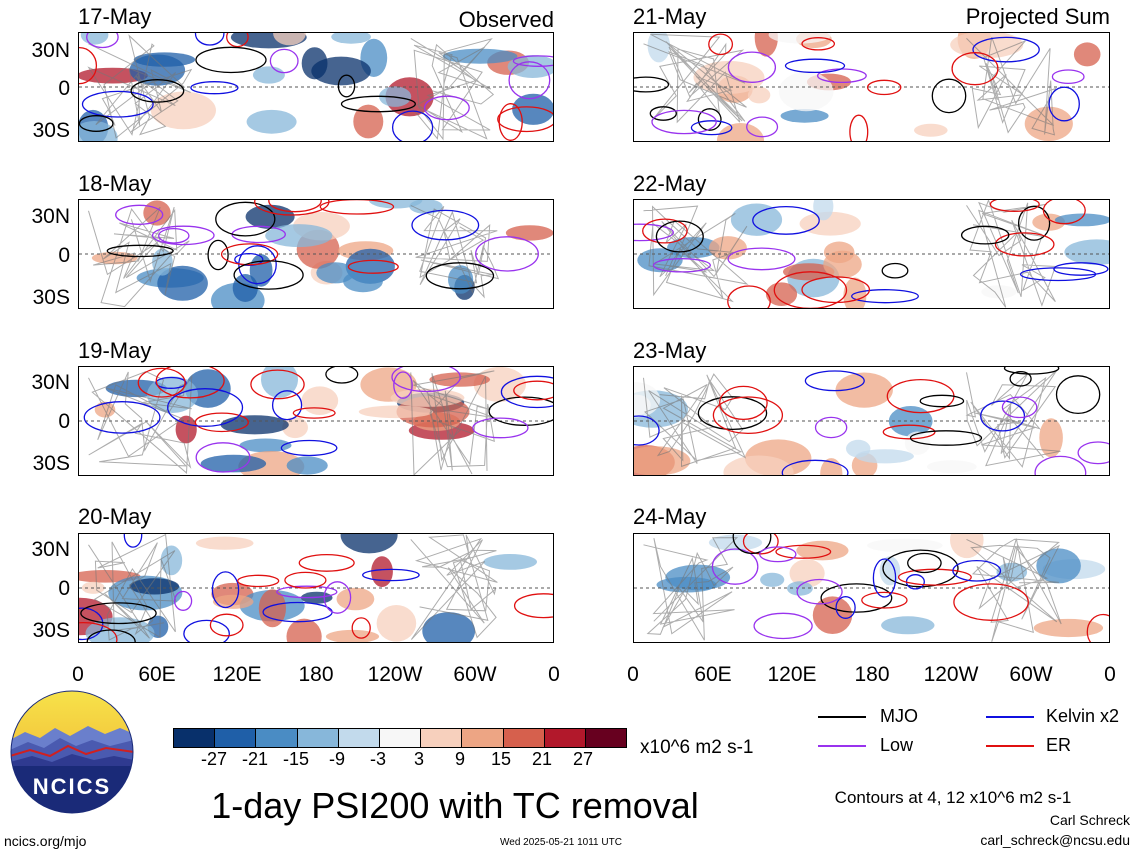 This screenshot has width=1135, height=856. I want to click on legend-line-mjo, so click(842, 717).